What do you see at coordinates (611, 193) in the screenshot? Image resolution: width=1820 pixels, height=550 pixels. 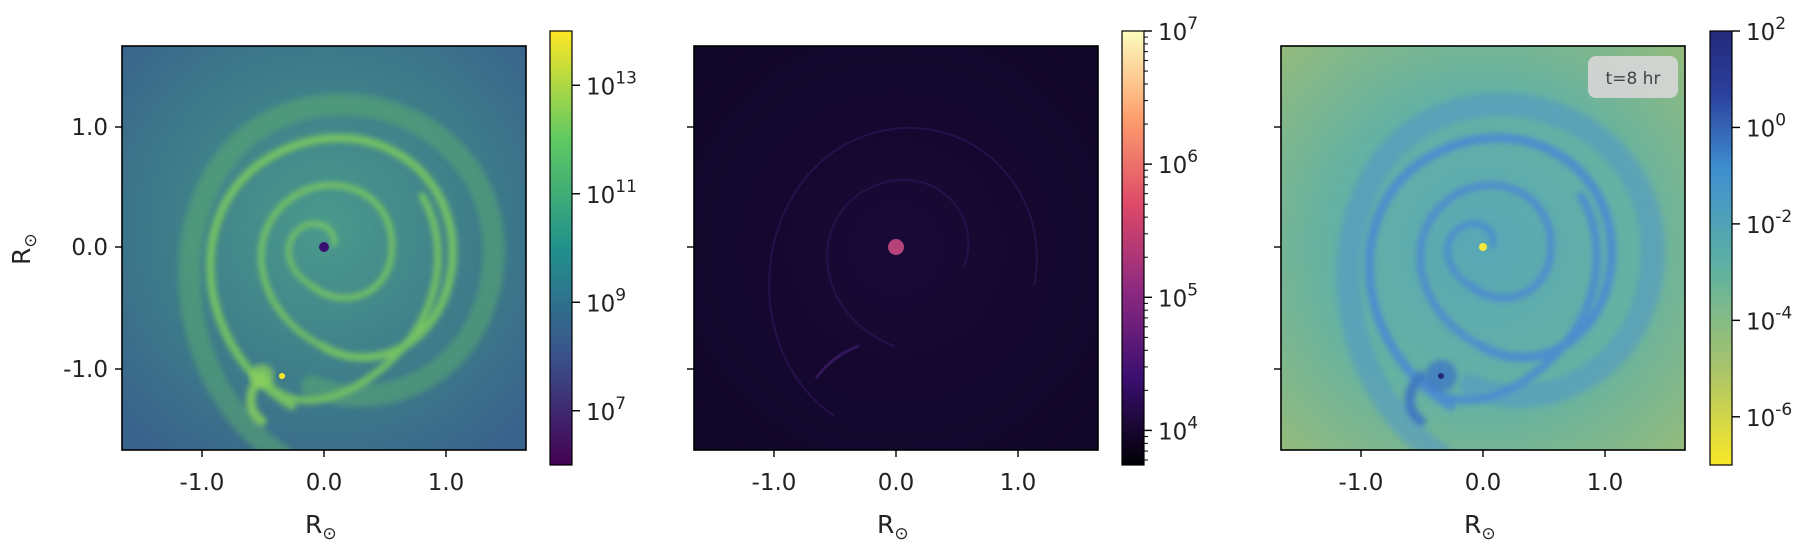 I see `colorbar-tick-label: 10¹¹` at bounding box center [611, 193].